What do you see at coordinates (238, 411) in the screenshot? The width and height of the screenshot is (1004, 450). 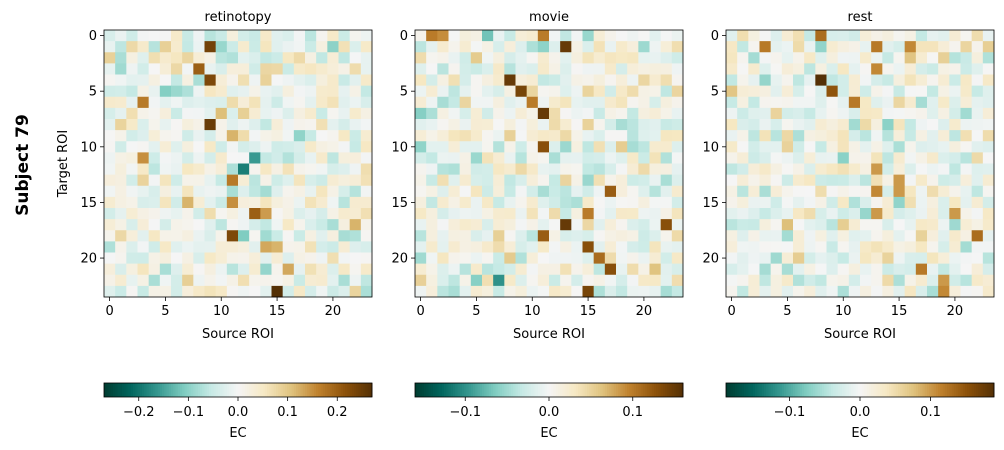 I see `colorbar: −0.2 −0.1 0.0 0.1 0.2EC` at bounding box center [238, 411].